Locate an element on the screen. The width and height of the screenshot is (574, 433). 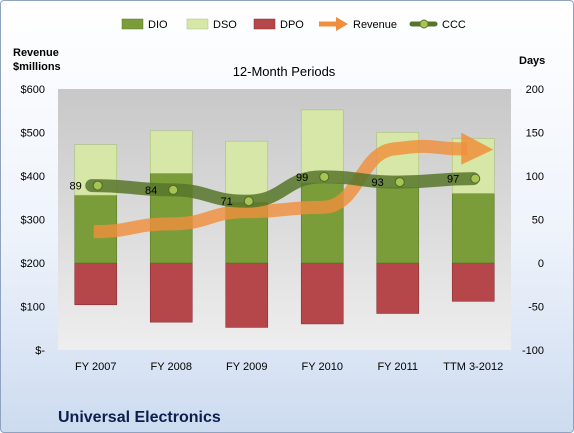
ccc-data-label: 99 is located at coordinates (302, 178).